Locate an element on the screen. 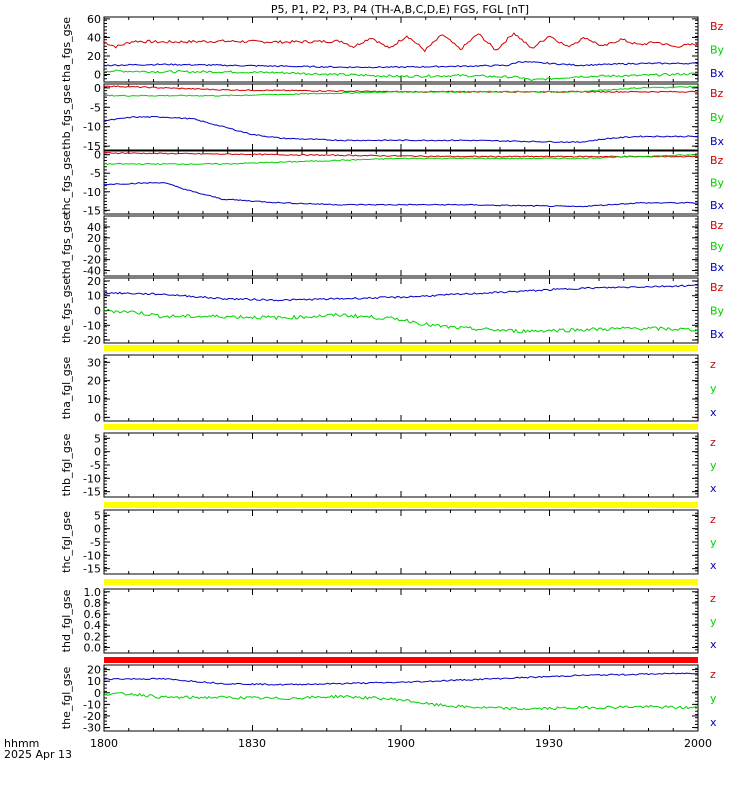 The width and height of the screenshot is (750, 800). series-tha_fgs_gse-By is located at coordinates (401, 75).